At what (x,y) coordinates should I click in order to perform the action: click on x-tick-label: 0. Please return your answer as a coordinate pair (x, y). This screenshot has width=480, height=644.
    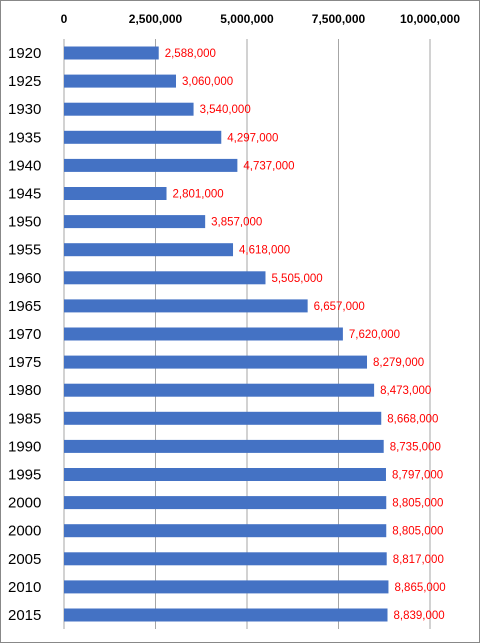
    Looking at the image, I should click on (64, 19).